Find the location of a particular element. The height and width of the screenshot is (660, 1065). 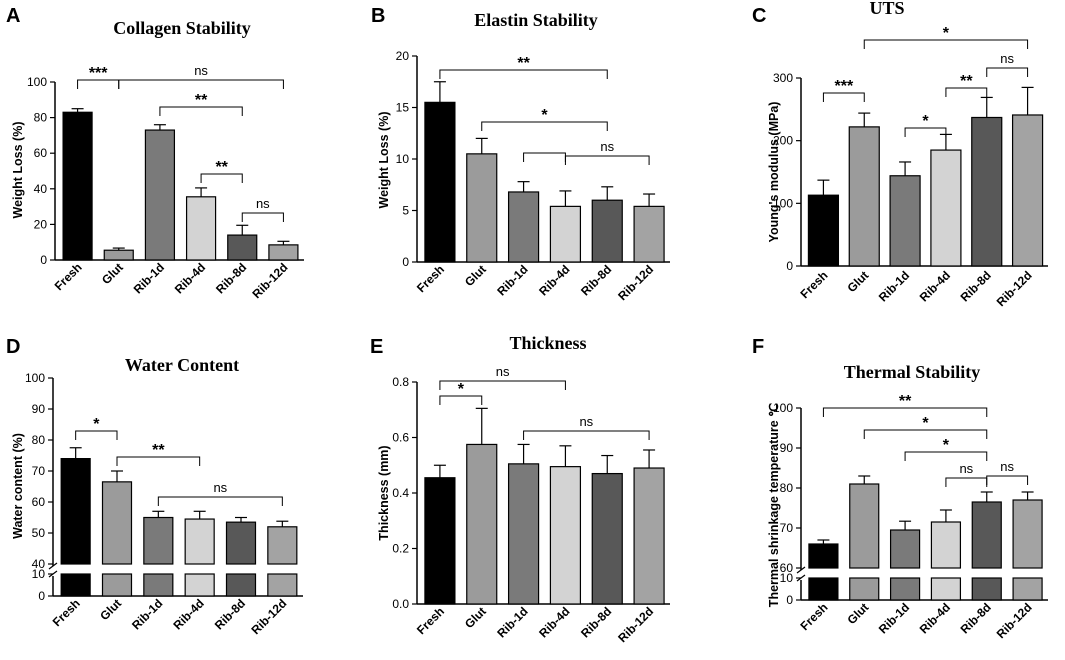

significance-label: *** is located at coordinates (98, 73).